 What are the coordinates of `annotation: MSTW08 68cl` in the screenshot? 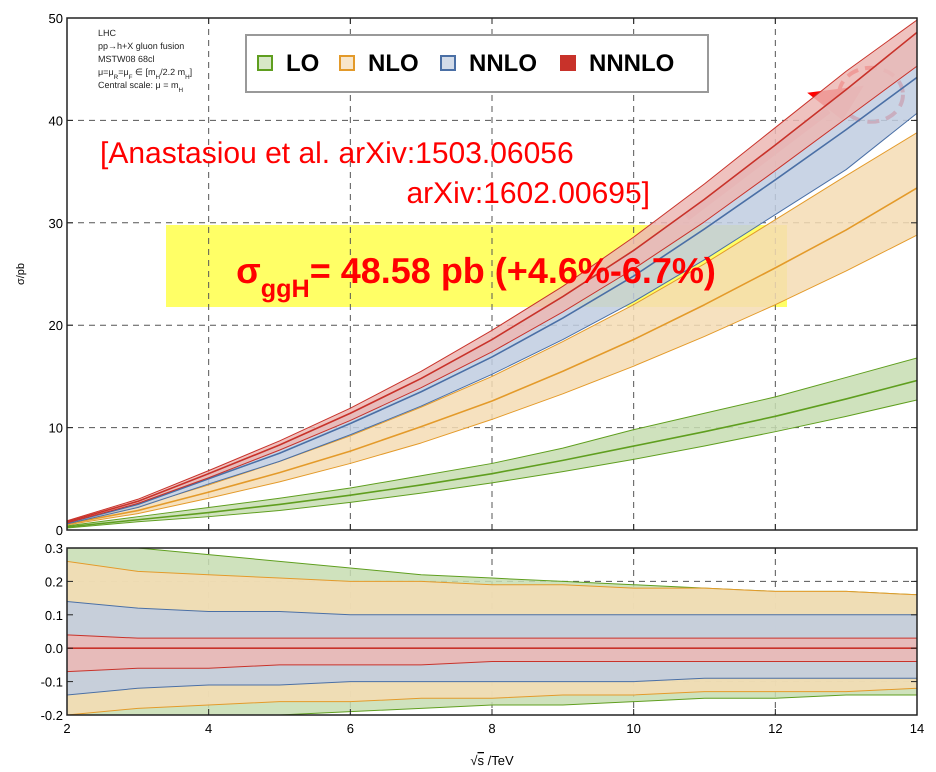 It's located at (126, 59).